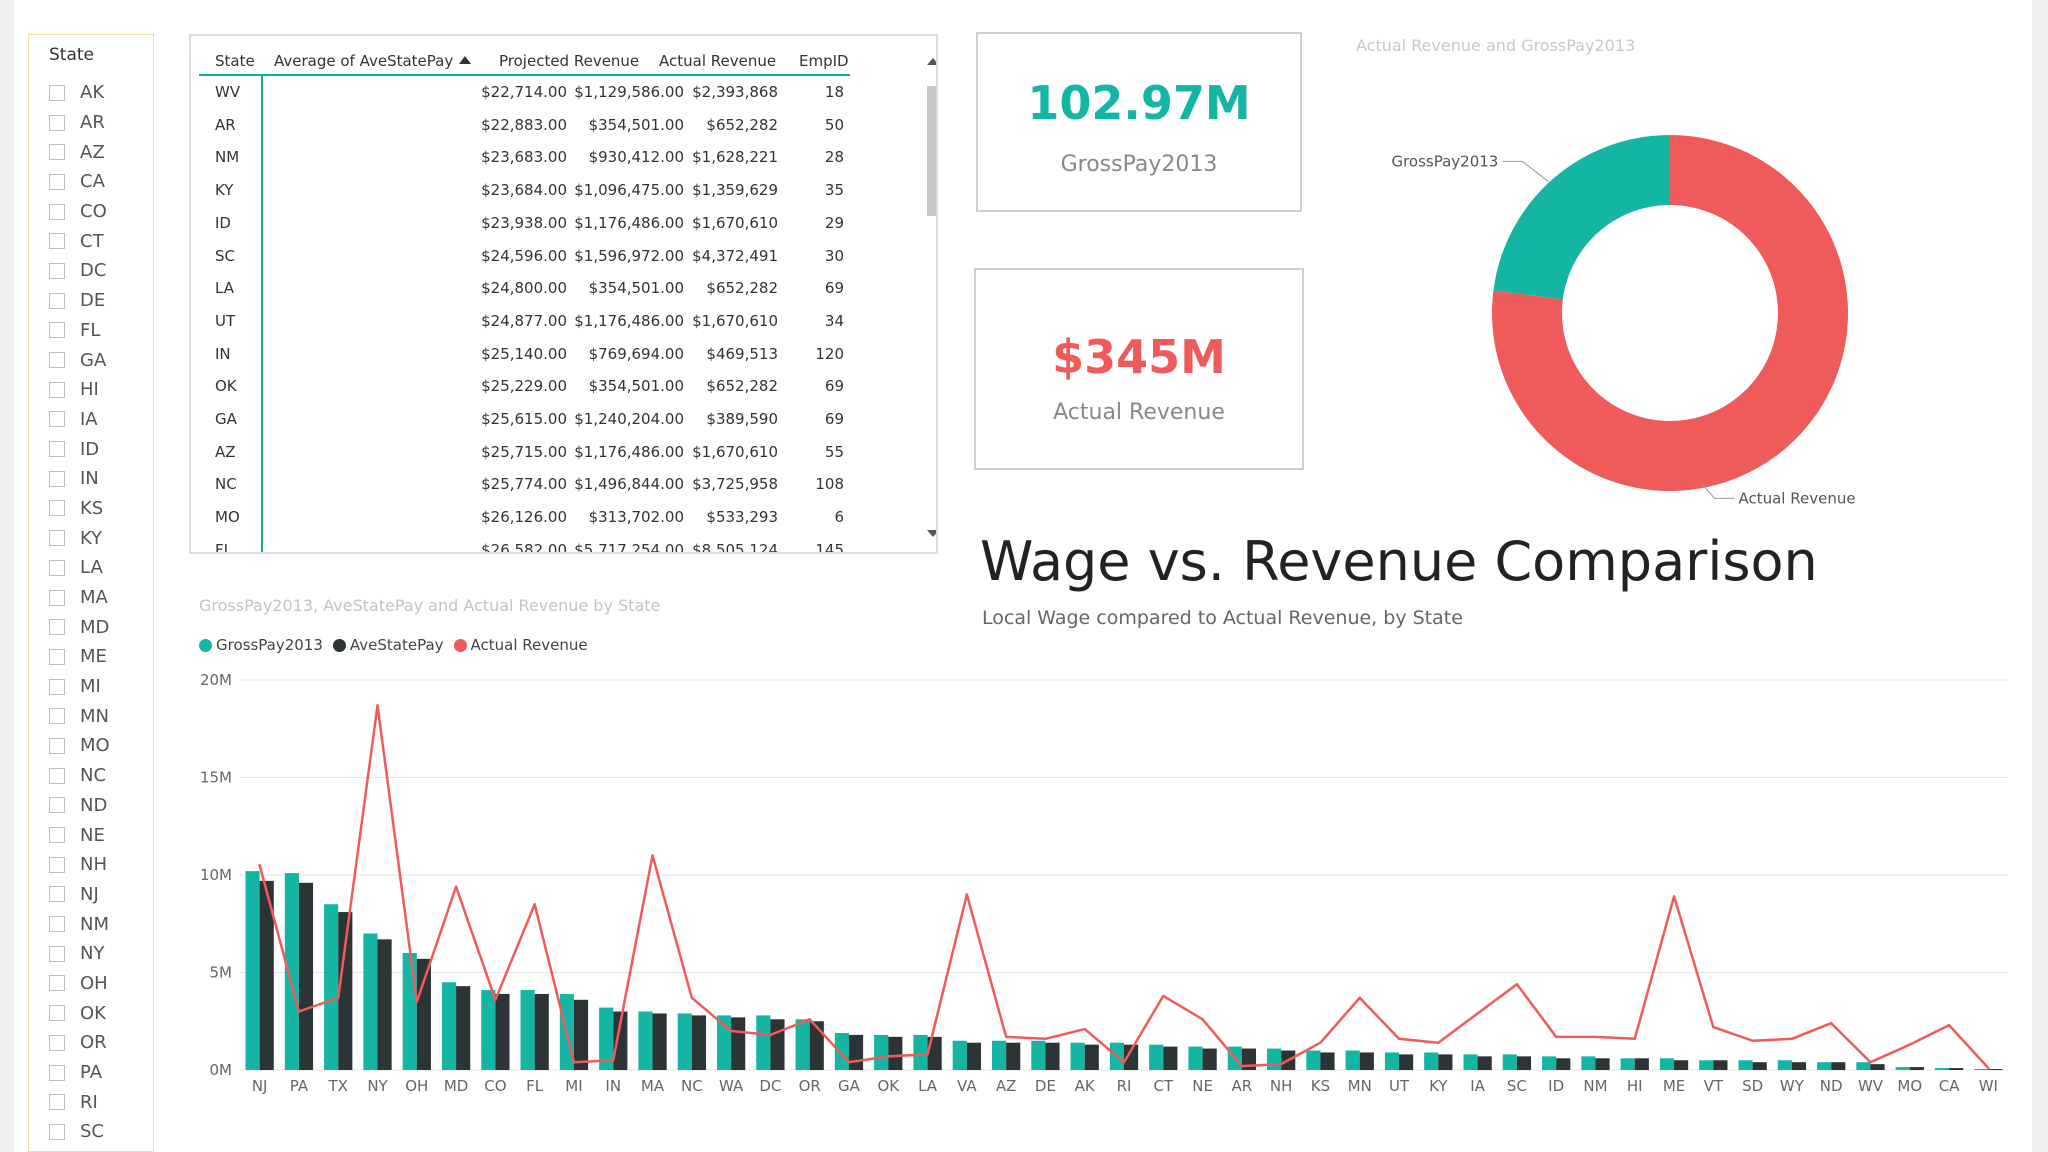  I want to click on slicer-item: GA, so click(79, 360).